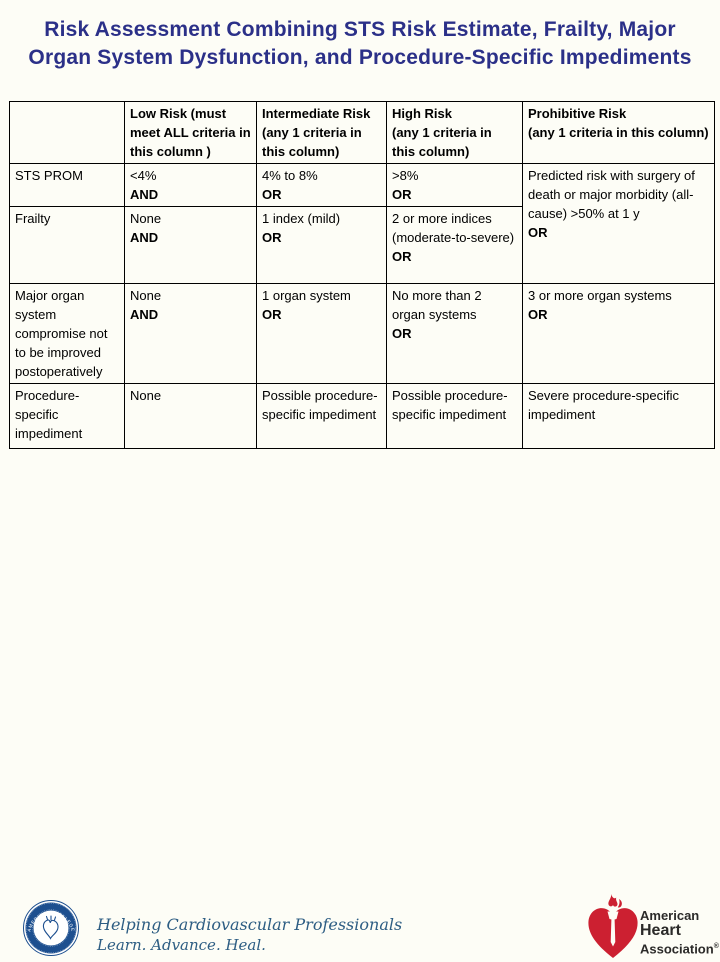  I want to click on aha-logo: American Heart Association®, so click(652, 927).